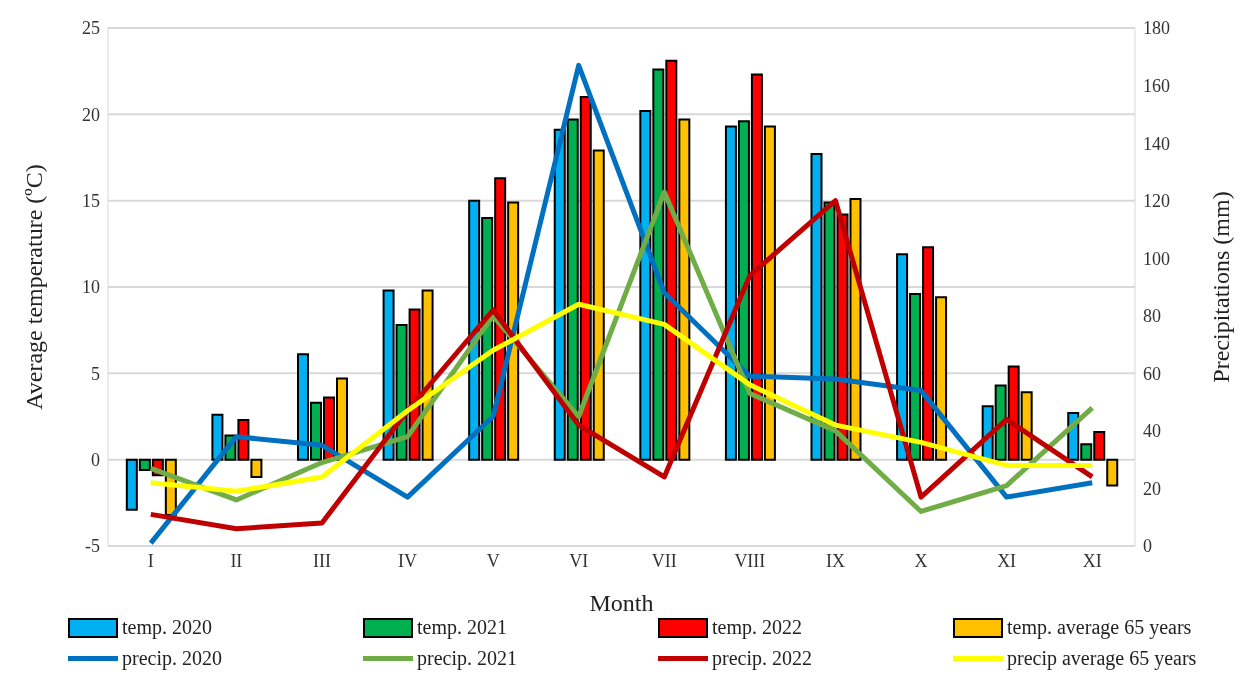 This screenshot has width=1253, height=691. What do you see at coordinates (167, 627) in the screenshot?
I see `legend-label: temp. 2020` at bounding box center [167, 627].